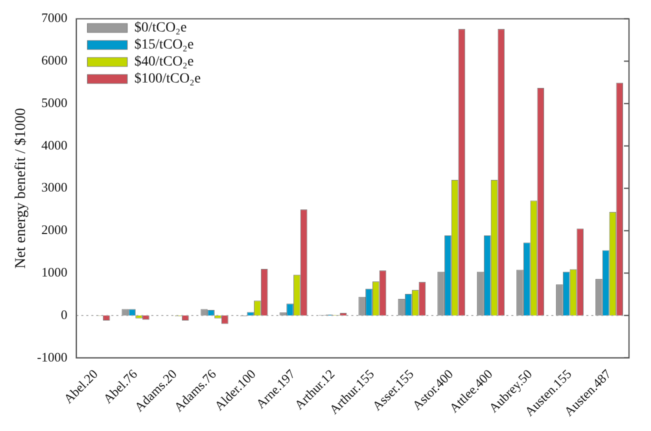 The height and width of the screenshot is (431, 651). I want to click on y-axis-title: Net energy benefit / $1000, so click(20, 188).